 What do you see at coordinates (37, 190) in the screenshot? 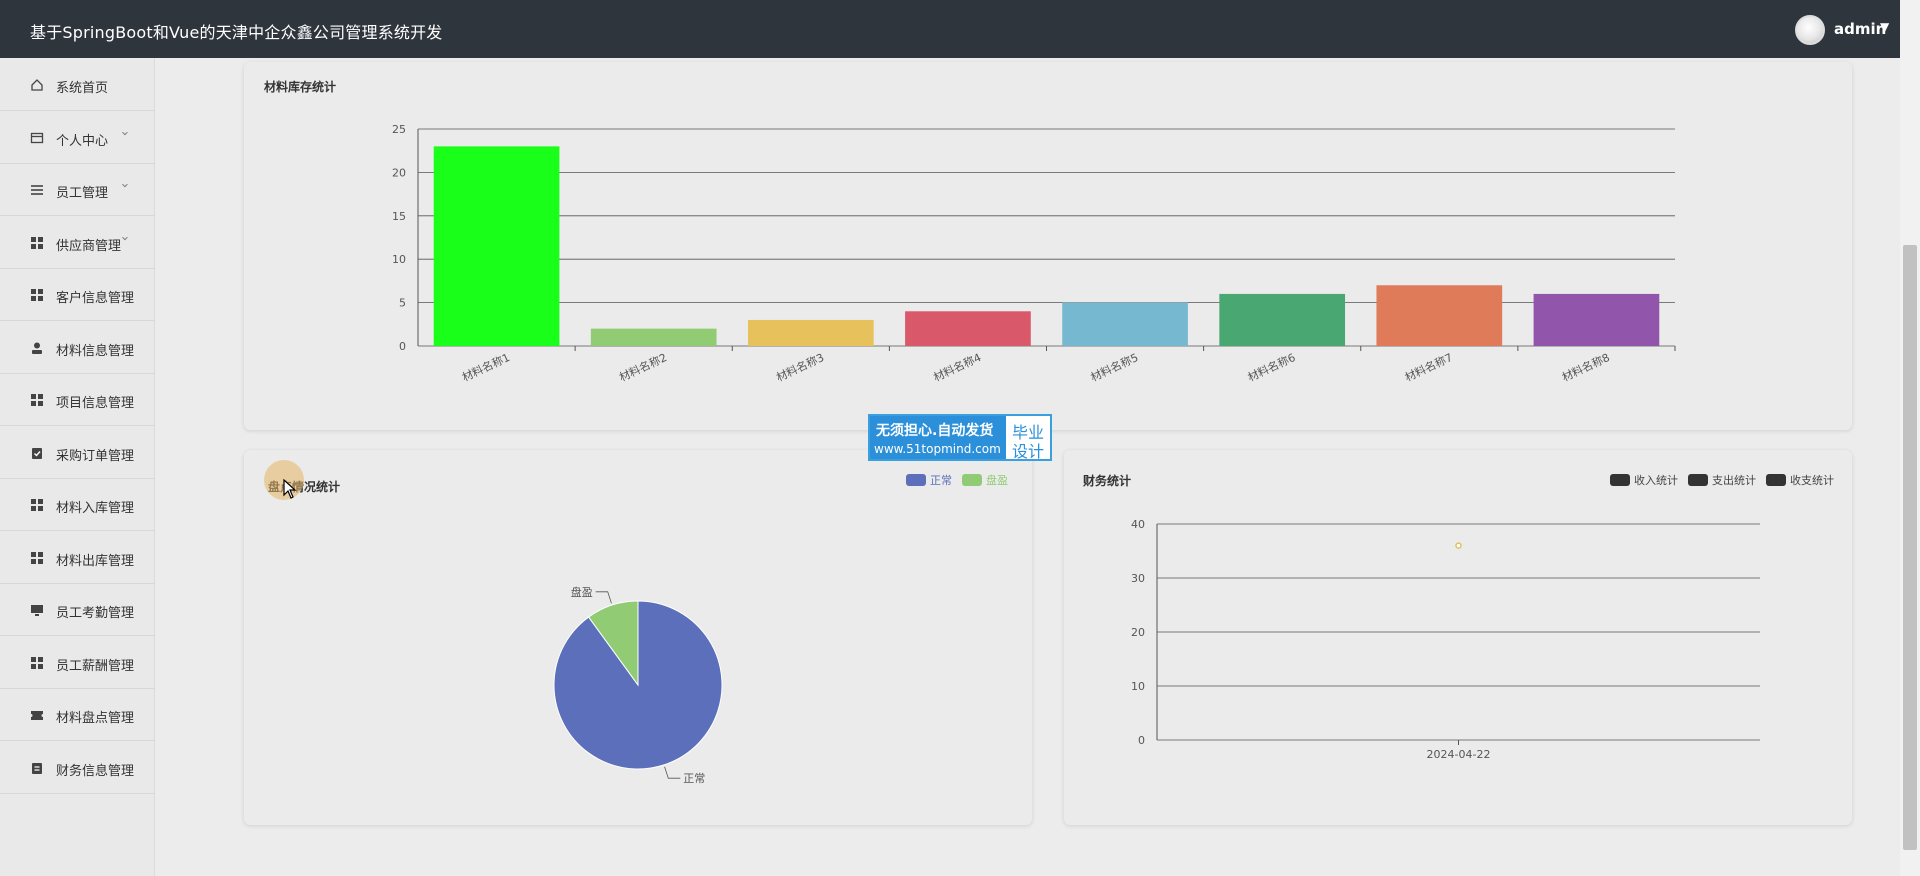
I see `list-icon` at bounding box center [37, 190].